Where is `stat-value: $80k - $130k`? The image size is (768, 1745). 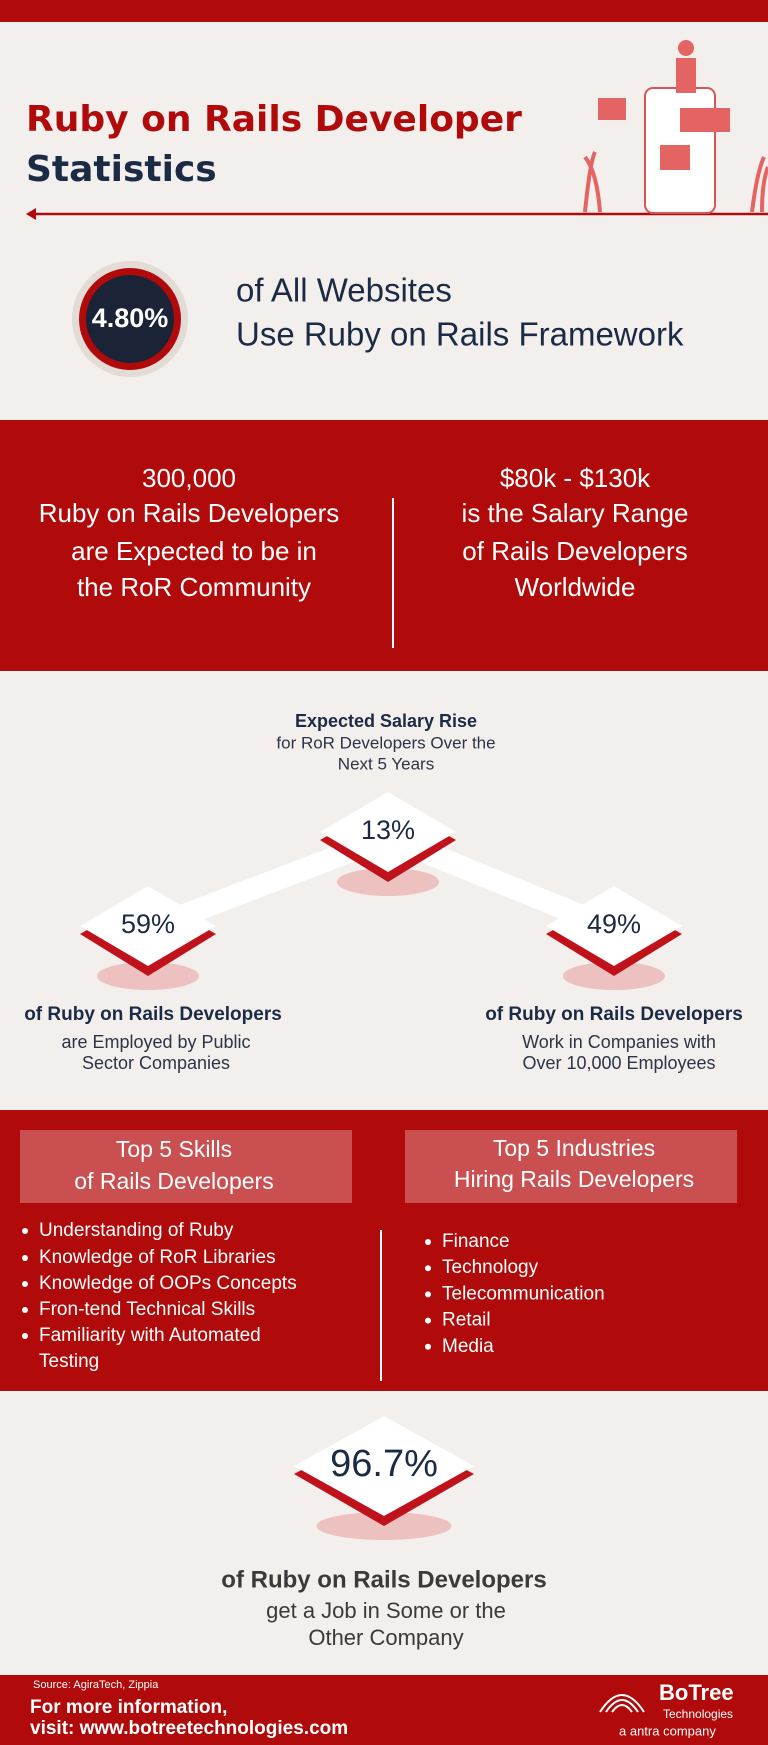 stat-value: $80k - $130k is located at coordinates (575, 478).